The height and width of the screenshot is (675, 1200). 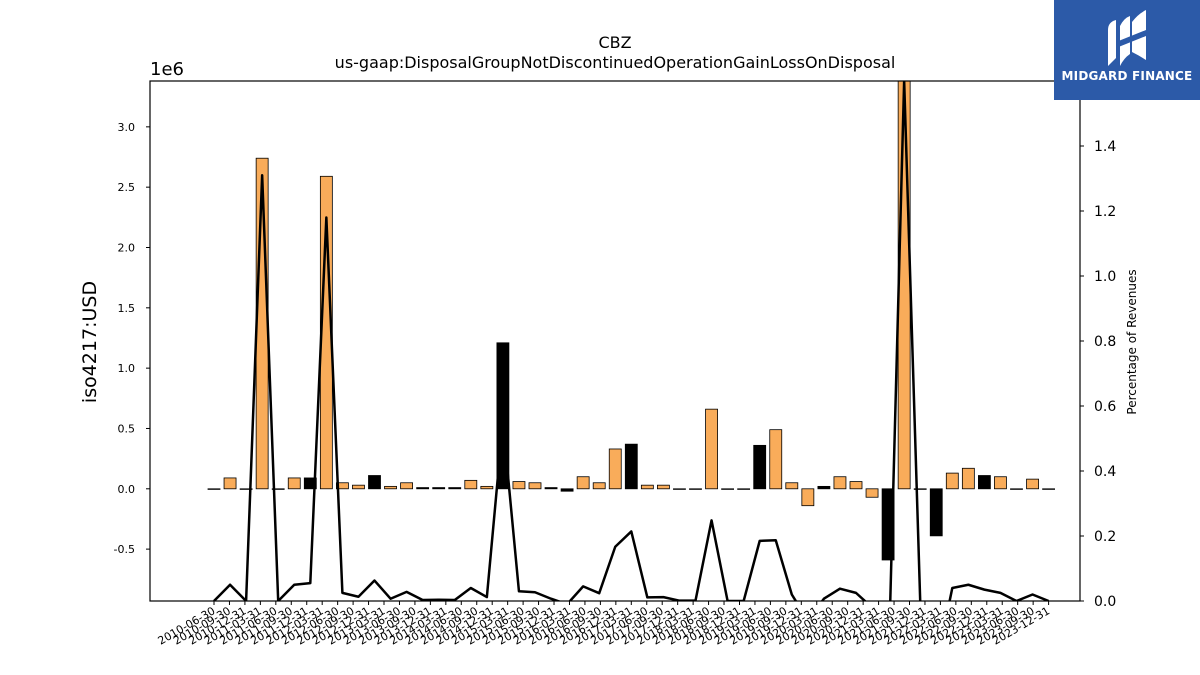 What do you see at coordinates (127, 368) in the screenshot?
I see `y-tick-label: 1.0` at bounding box center [127, 368].